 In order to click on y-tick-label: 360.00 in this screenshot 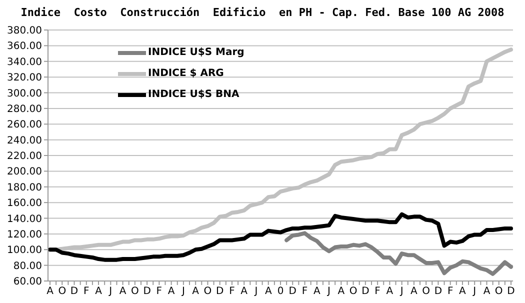, I will do `click(24, 46)`.